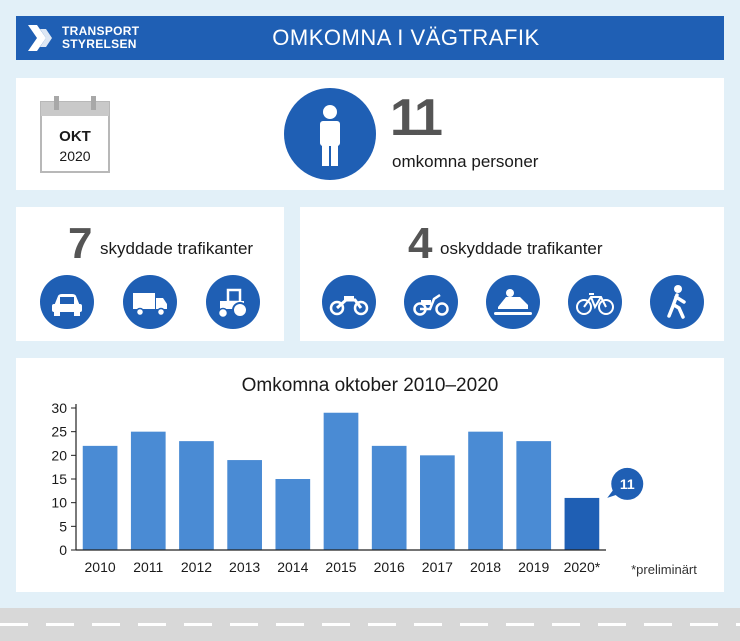 This screenshot has width=740, height=641. Describe the element at coordinates (420, 243) in the screenshot. I see `unprotected-count: 4` at that location.